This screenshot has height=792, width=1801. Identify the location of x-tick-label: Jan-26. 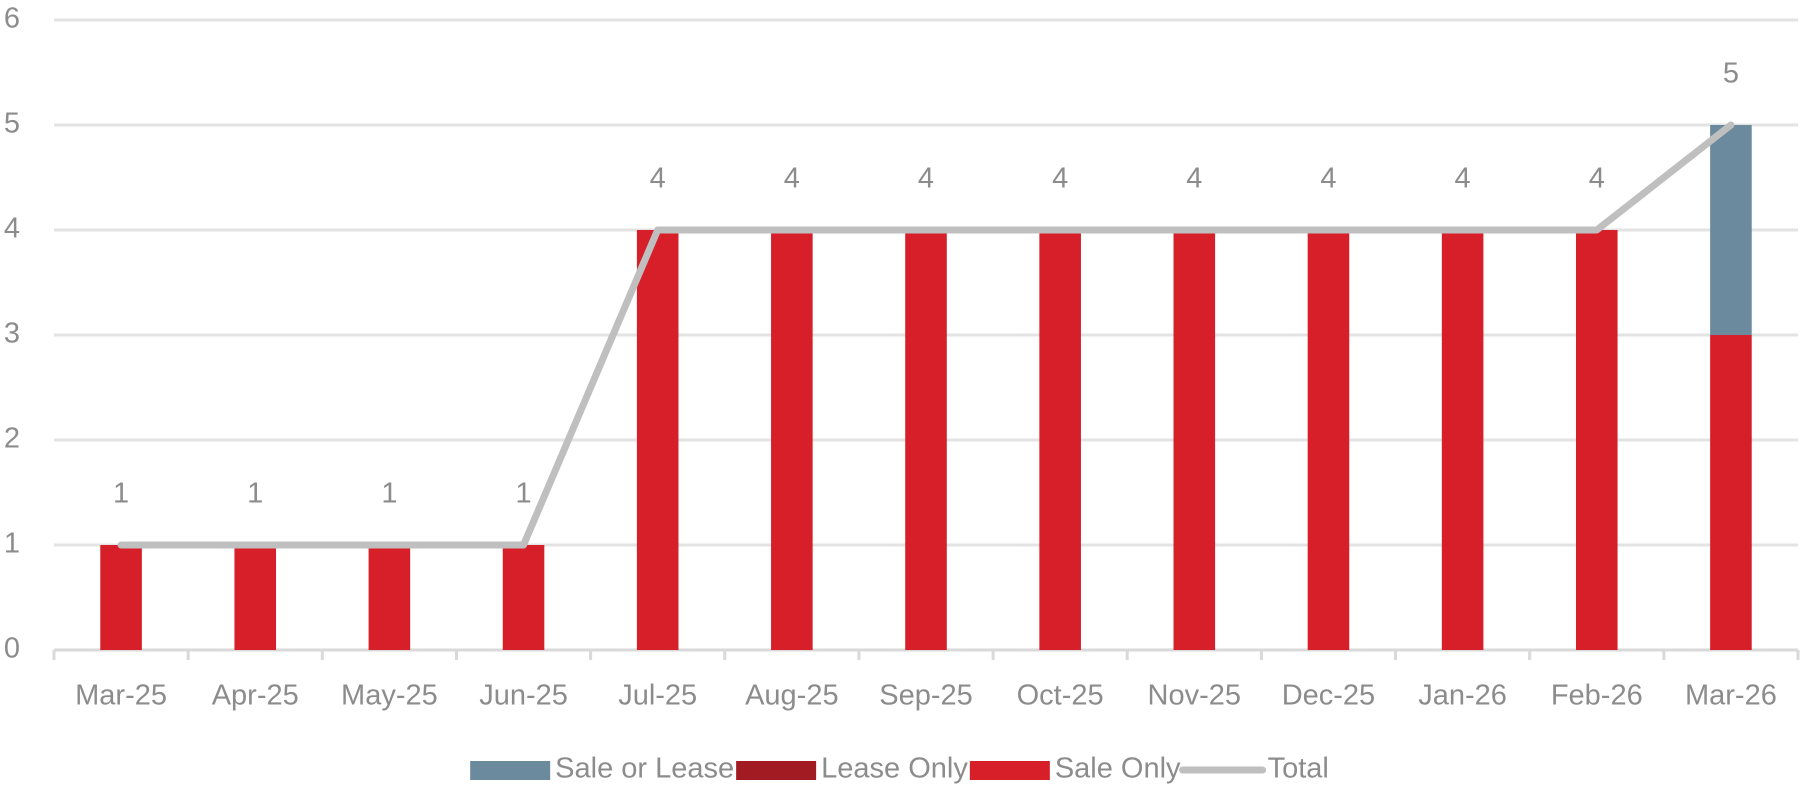
(1462, 696).